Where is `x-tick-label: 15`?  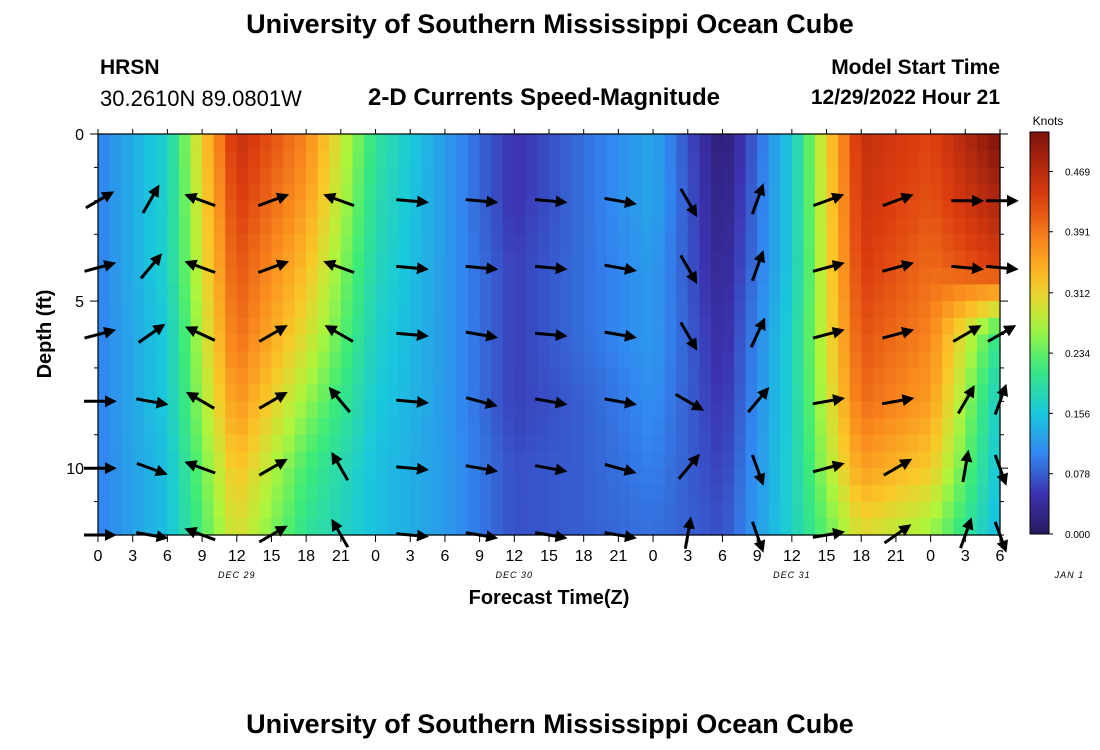
x-tick-label: 15 is located at coordinates (827, 556).